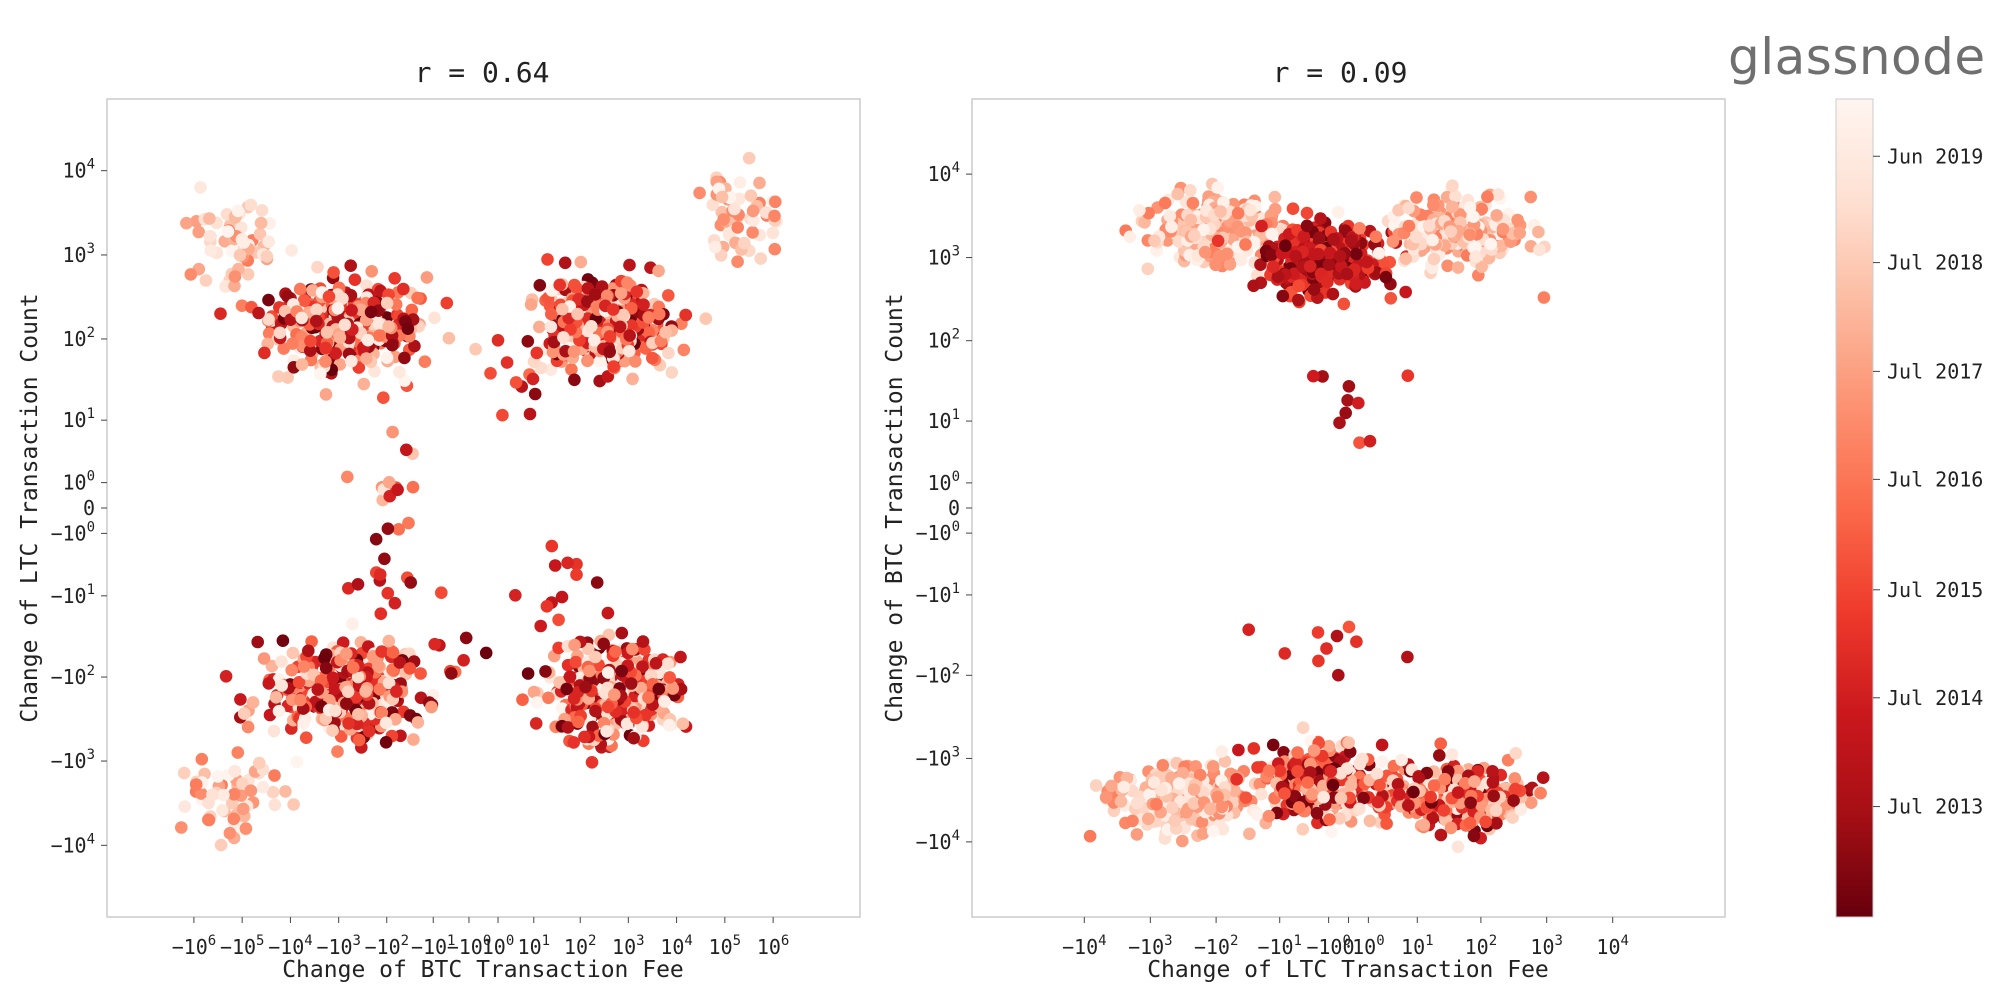 The height and width of the screenshot is (1000, 2000). Describe the element at coordinates (1340, 72) in the screenshot. I see `chart-2-title: r = 0.09` at that location.